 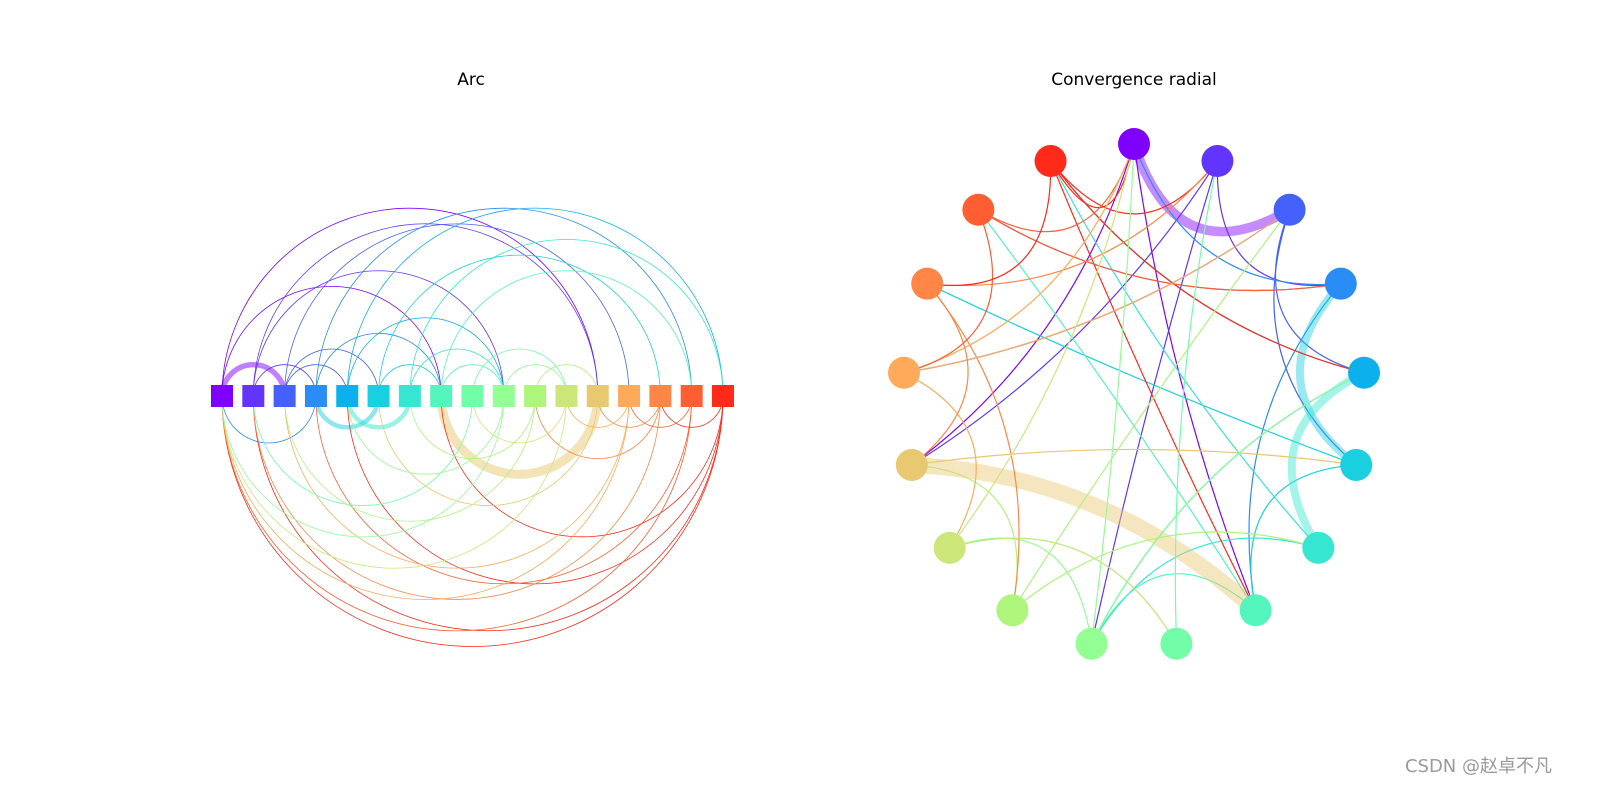 I want to click on watermark: CSDN @赵卓不凡, so click(x=1478, y=766).